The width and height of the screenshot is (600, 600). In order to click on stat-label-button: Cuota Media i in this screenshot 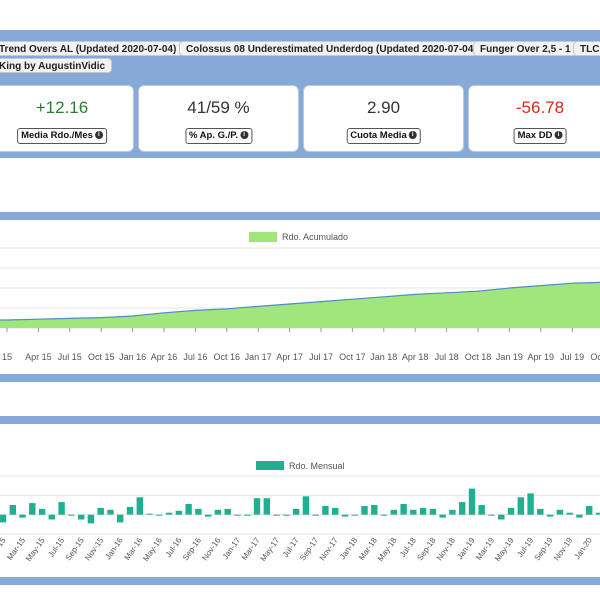, I will do `click(383, 136)`.